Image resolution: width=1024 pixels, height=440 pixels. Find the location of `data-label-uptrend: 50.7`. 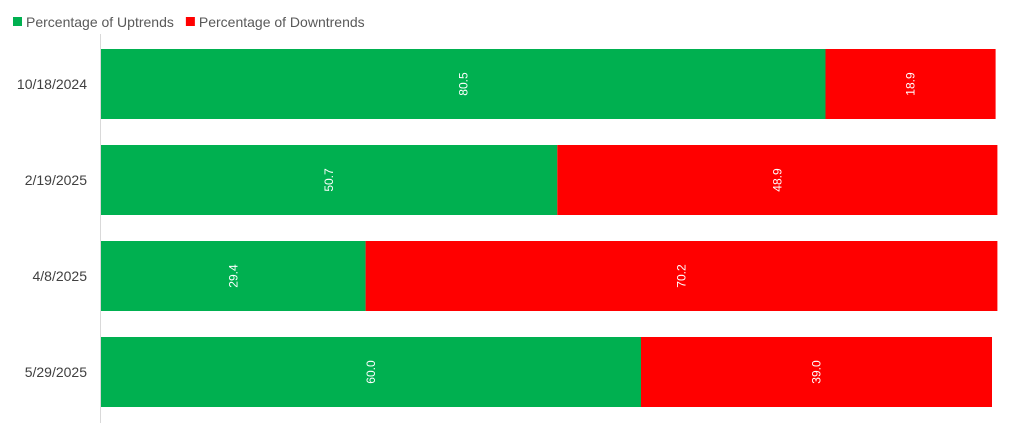

data-label-uptrend: 50.7 is located at coordinates (329, 180).